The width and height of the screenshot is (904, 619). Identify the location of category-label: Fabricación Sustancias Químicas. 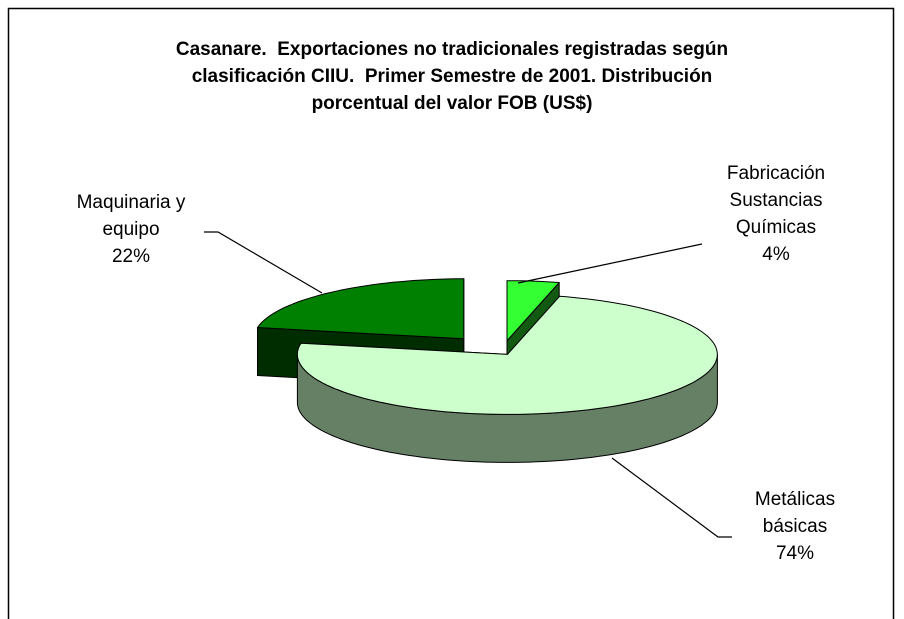
(776, 200).